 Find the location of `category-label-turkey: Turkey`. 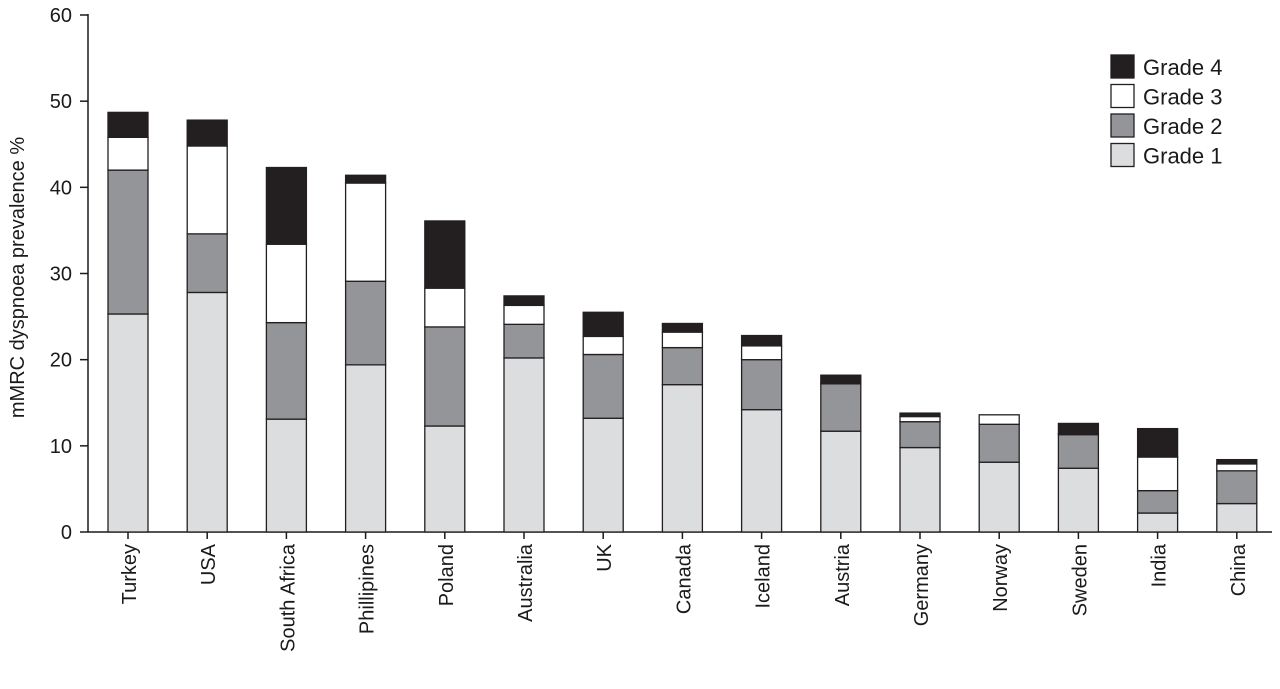

category-label-turkey: Turkey is located at coordinates (130, 574).